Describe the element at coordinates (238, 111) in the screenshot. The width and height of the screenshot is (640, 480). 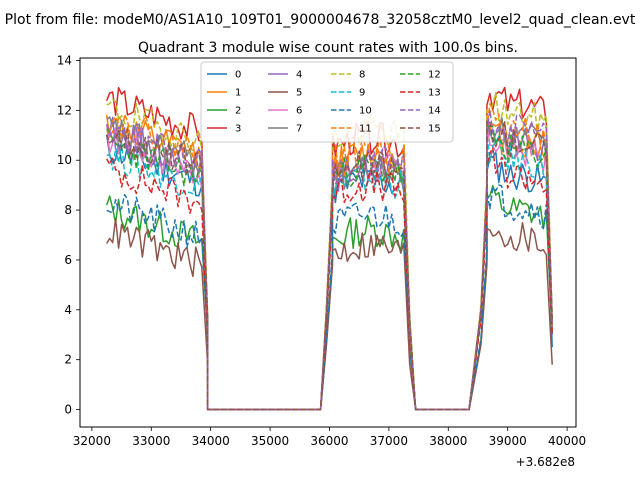
I see `legend-label-2: 2` at that location.